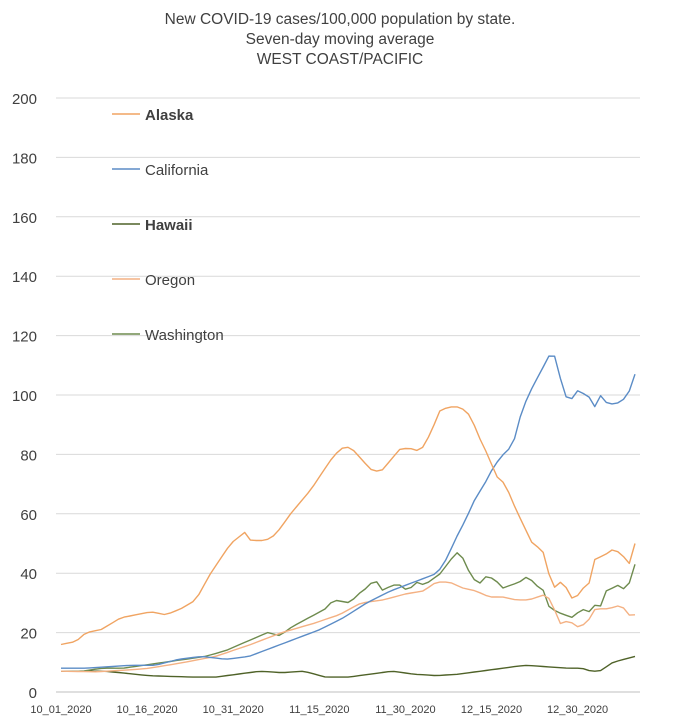 The image size is (680, 724). I want to click on x-tick-label-3: 11_15_2020, so click(319, 710).